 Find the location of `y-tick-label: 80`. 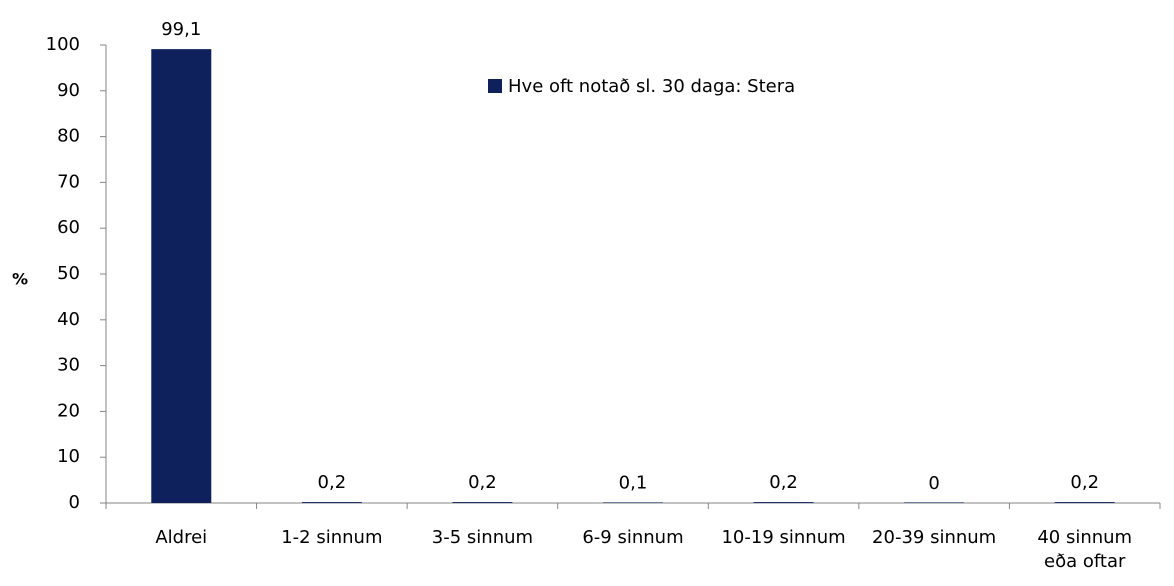

y-tick-label: 80 is located at coordinates (68, 136).